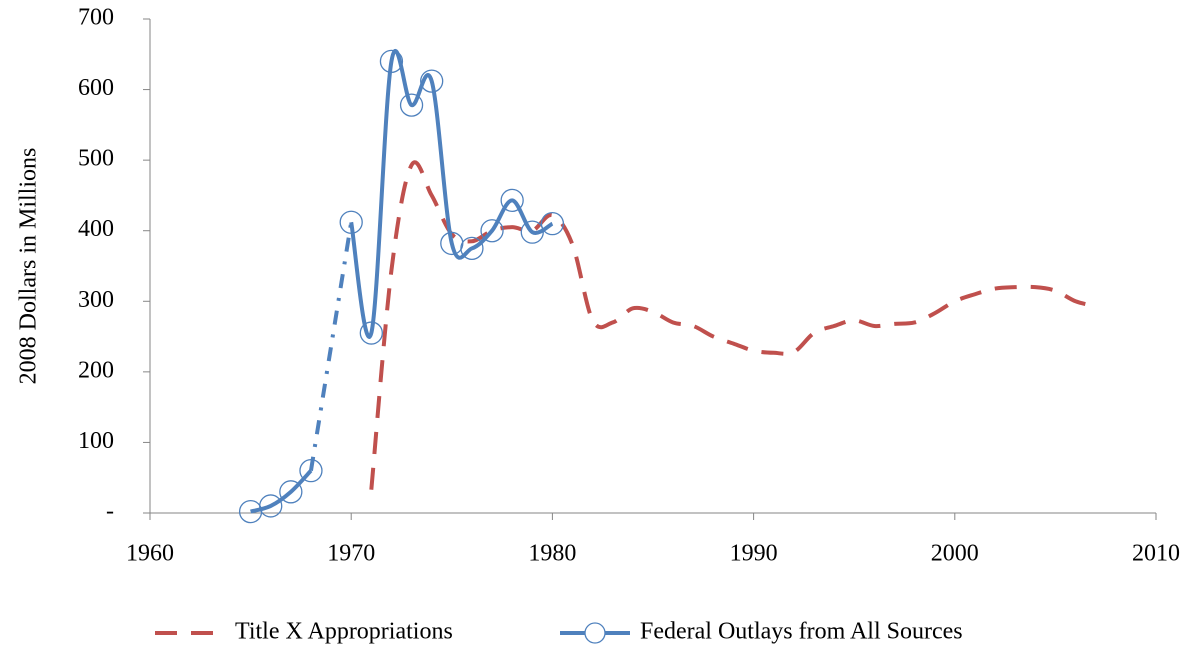  What do you see at coordinates (351, 554) in the screenshot?
I see `x-tick-label: 1970` at bounding box center [351, 554].